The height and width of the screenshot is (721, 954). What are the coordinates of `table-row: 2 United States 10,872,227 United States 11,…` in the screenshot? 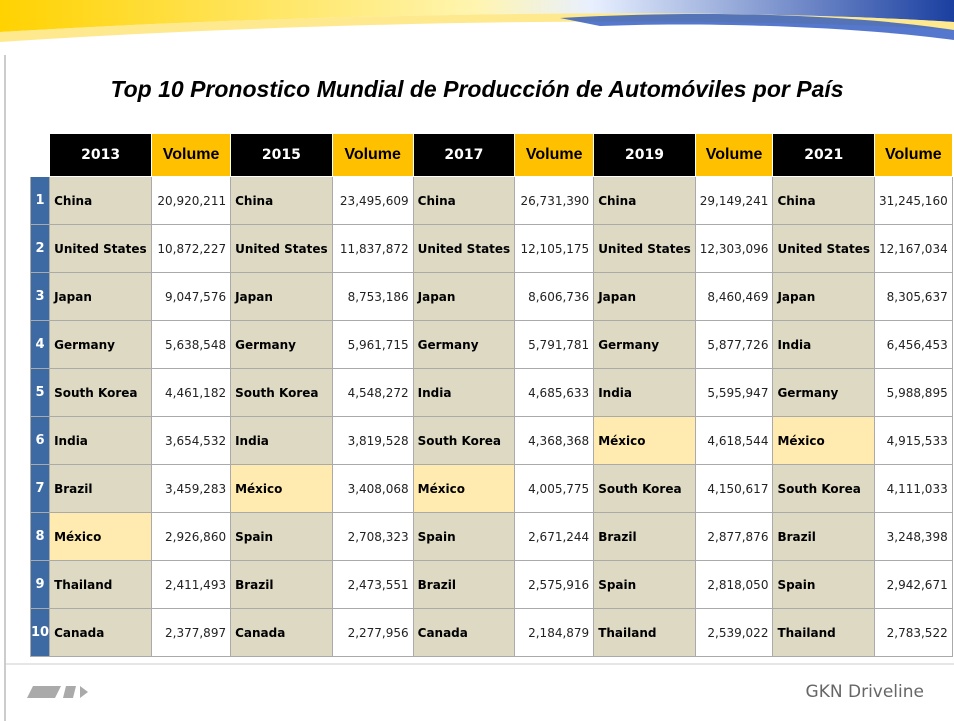 It's located at (491, 248).